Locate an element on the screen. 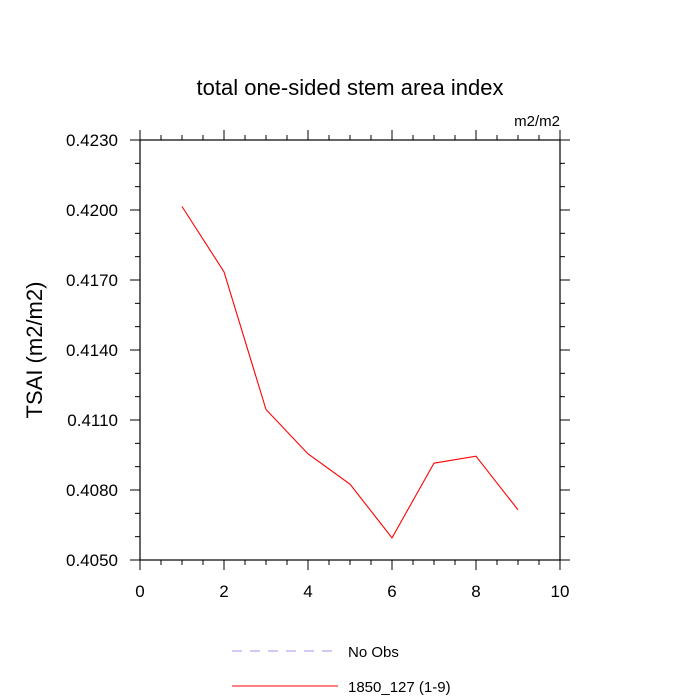  y-tick-label: 0.4170 is located at coordinates (92, 280).